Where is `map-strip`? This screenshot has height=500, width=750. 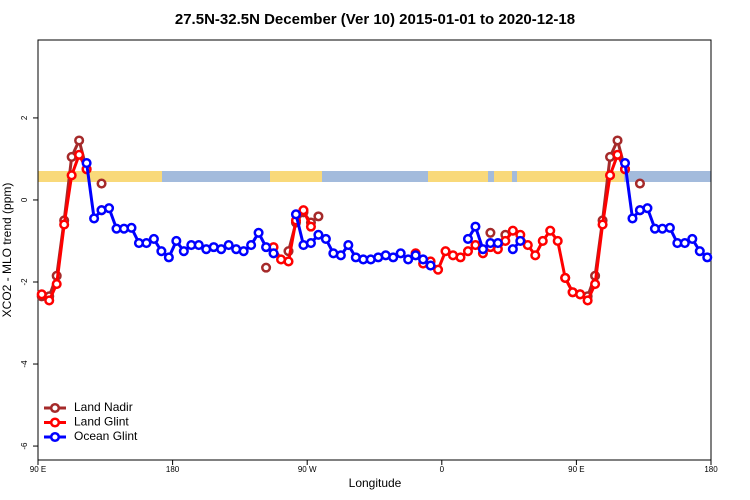
map-strip is located at coordinates (374, 176).